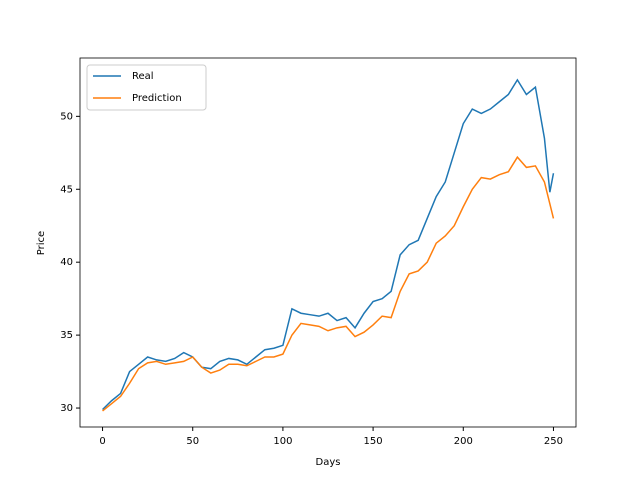  What do you see at coordinates (157, 98) in the screenshot?
I see `legend-label: Prediction` at bounding box center [157, 98].